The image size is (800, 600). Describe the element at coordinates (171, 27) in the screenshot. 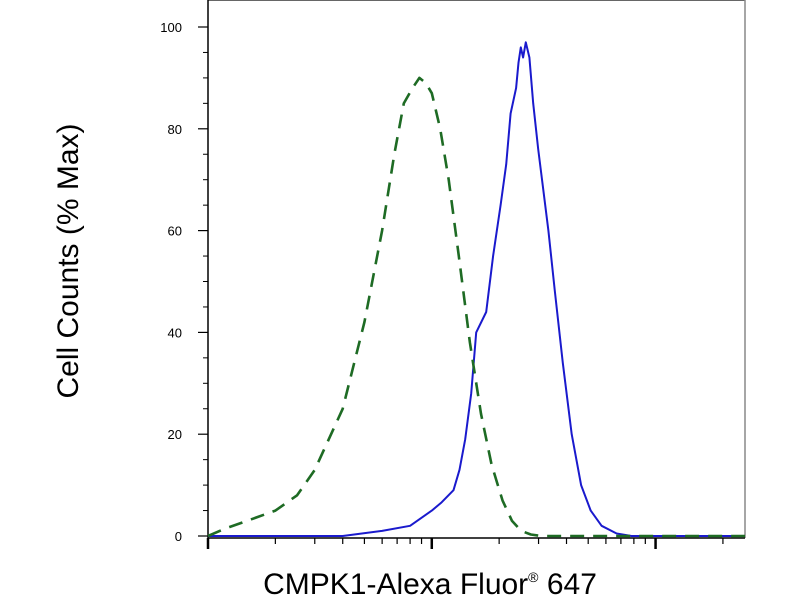

I see `y-tick-label: 100` at that location.